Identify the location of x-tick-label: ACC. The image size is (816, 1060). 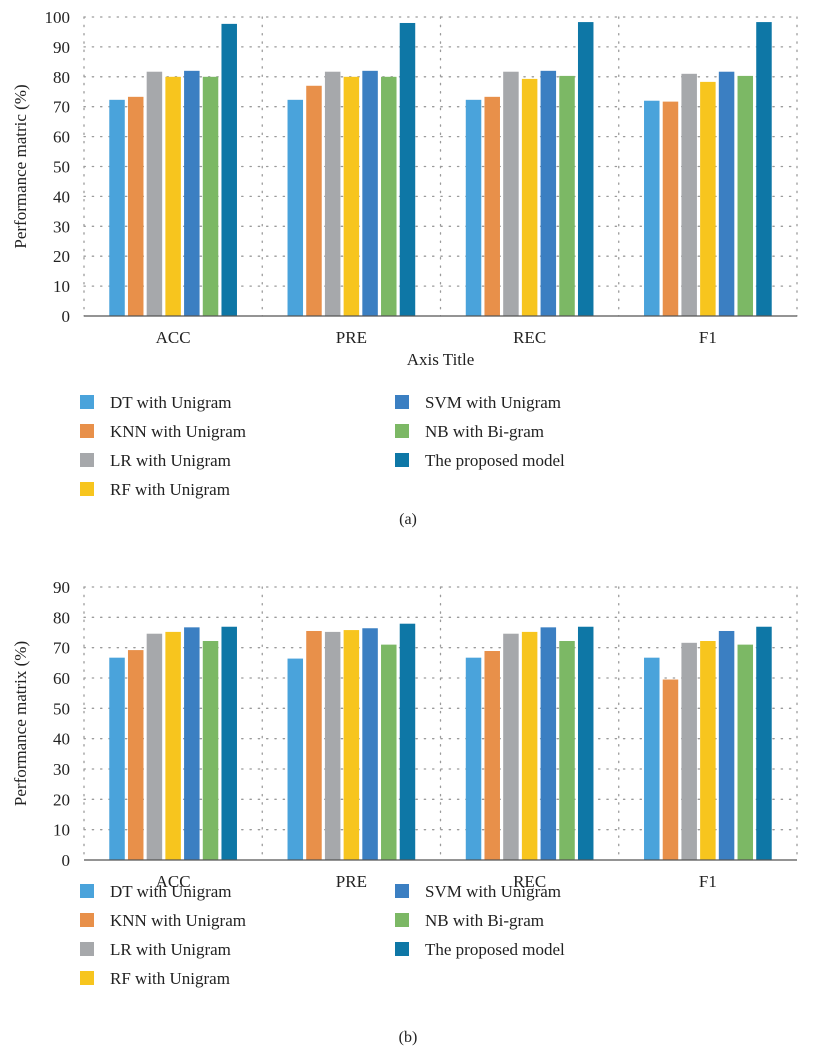
(173, 337).